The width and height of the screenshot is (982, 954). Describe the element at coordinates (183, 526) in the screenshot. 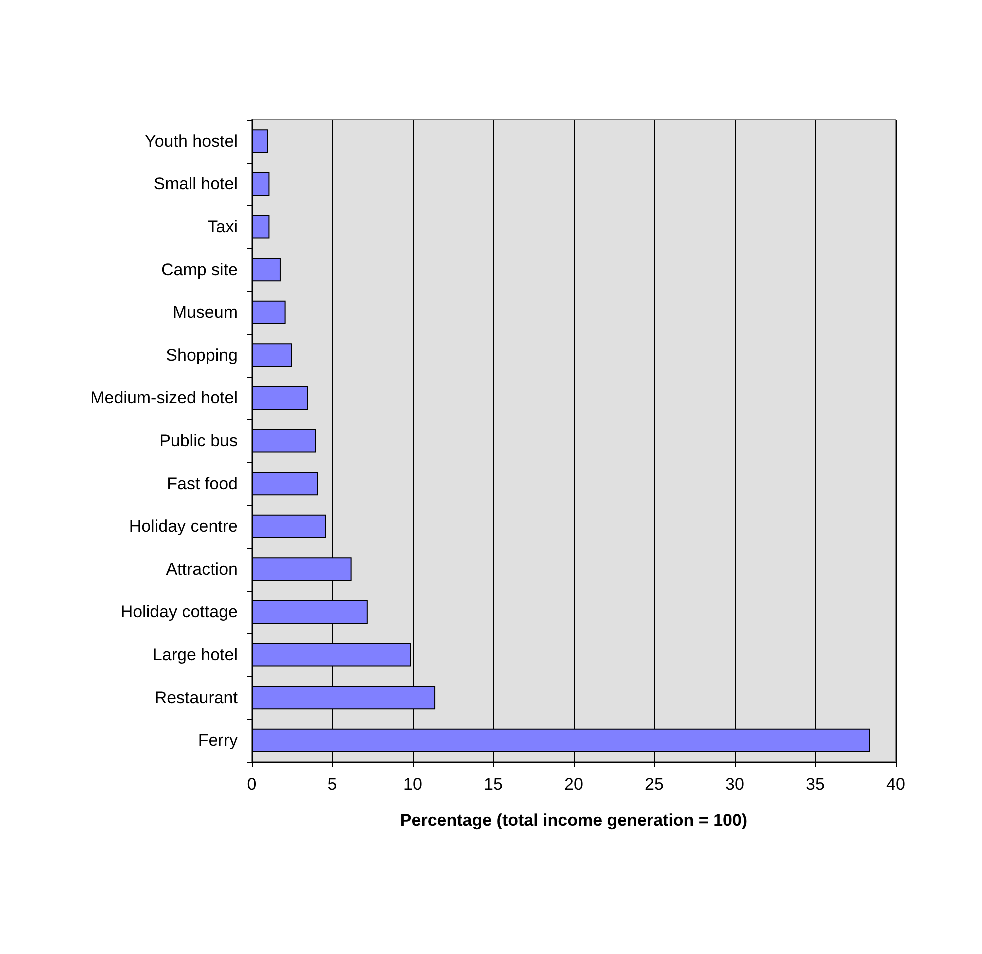

I see `y-tick-label: Holiday centre` at that location.